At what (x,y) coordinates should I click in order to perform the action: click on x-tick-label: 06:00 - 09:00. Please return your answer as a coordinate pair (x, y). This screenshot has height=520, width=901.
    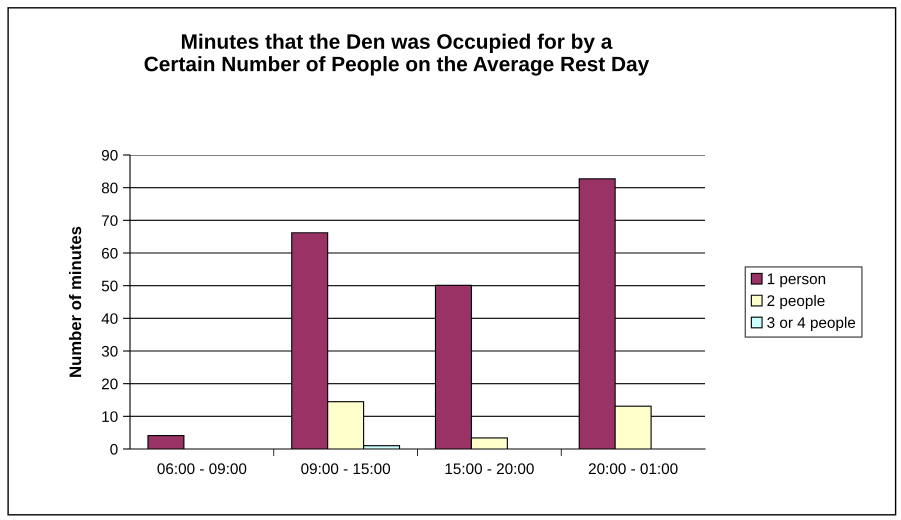
    Looking at the image, I should click on (201, 468).